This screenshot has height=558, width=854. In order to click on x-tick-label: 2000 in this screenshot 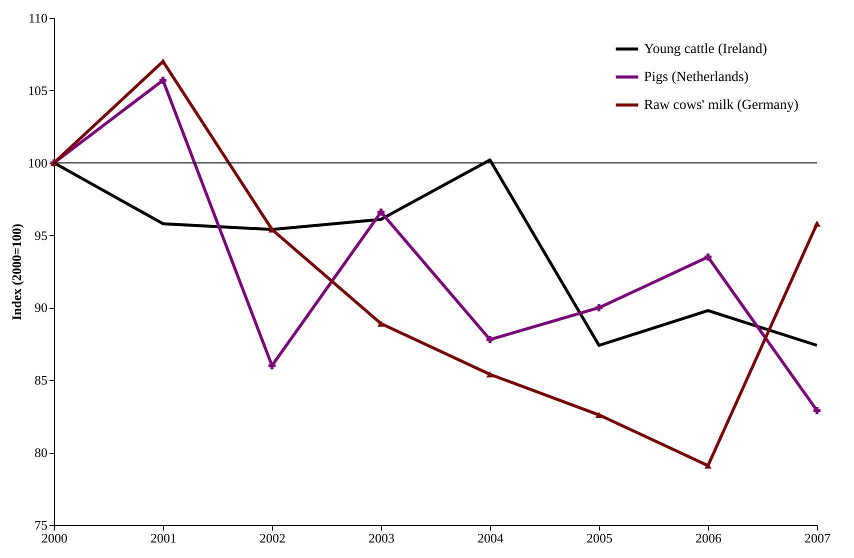, I will do `click(55, 538)`.